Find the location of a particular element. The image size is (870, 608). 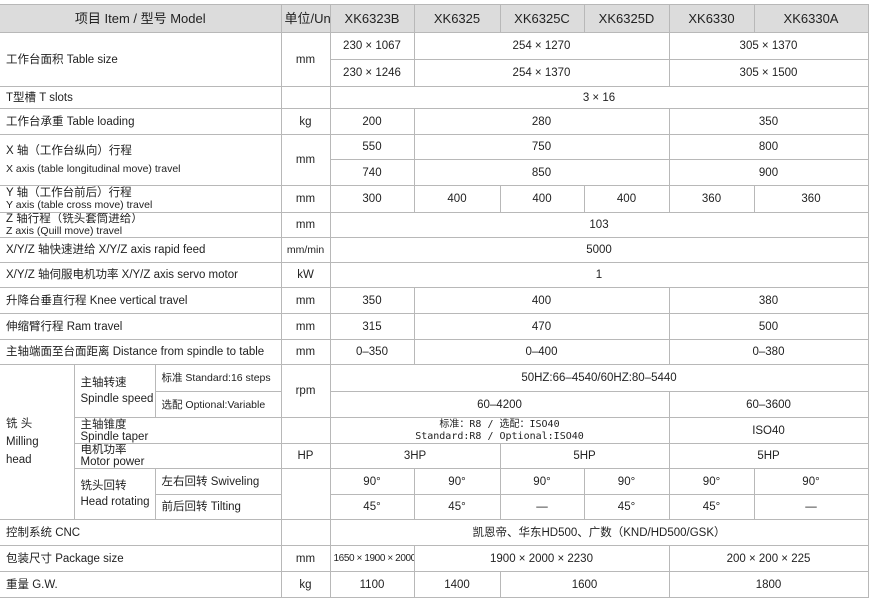

taper-en: Standard:R8 / Optional:ISO40 is located at coordinates (499, 436).